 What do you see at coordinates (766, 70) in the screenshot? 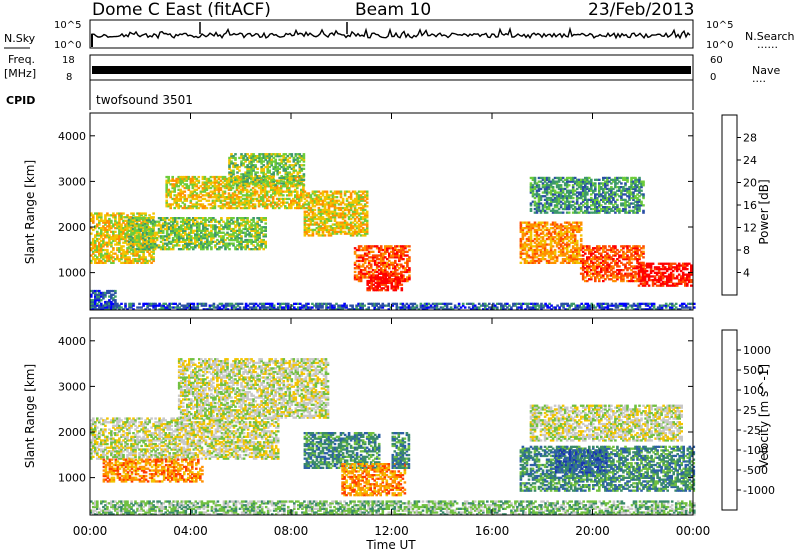
I see `nave-label: Nave` at bounding box center [766, 70].